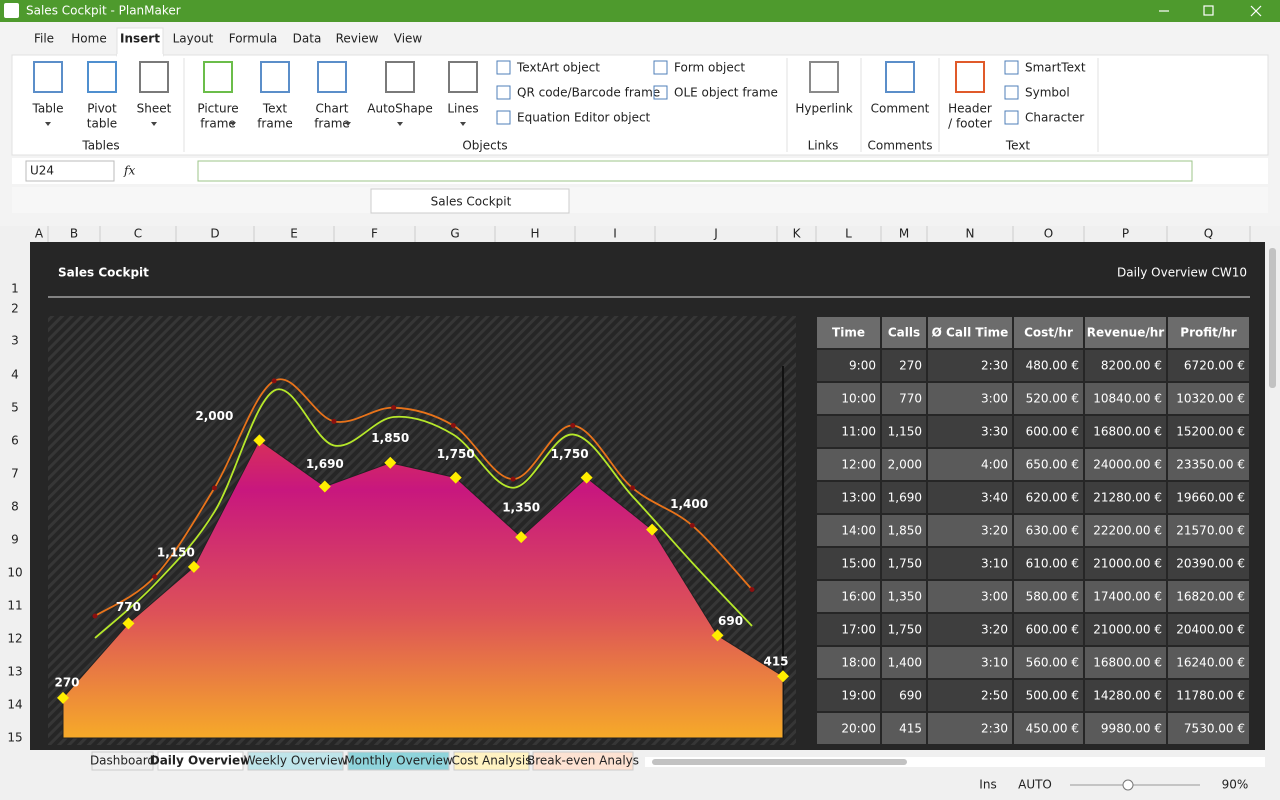 The image size is (1280, 800). Describe the element at coordinates (275, 109) in the screenshot. I see `ribbon-button-label: Text` at that location.